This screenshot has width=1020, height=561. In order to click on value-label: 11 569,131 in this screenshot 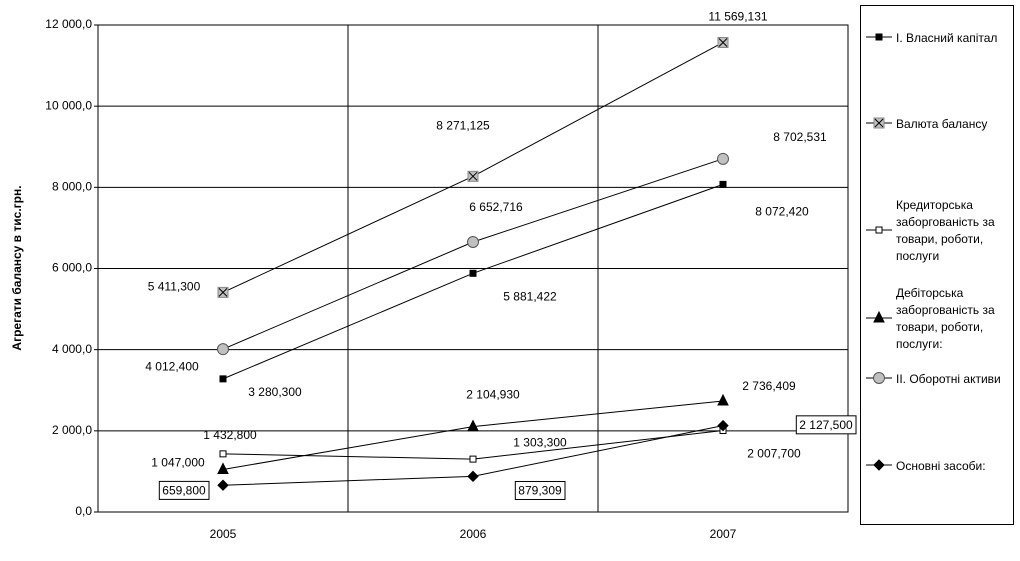, I will do `click(737, 17)`.